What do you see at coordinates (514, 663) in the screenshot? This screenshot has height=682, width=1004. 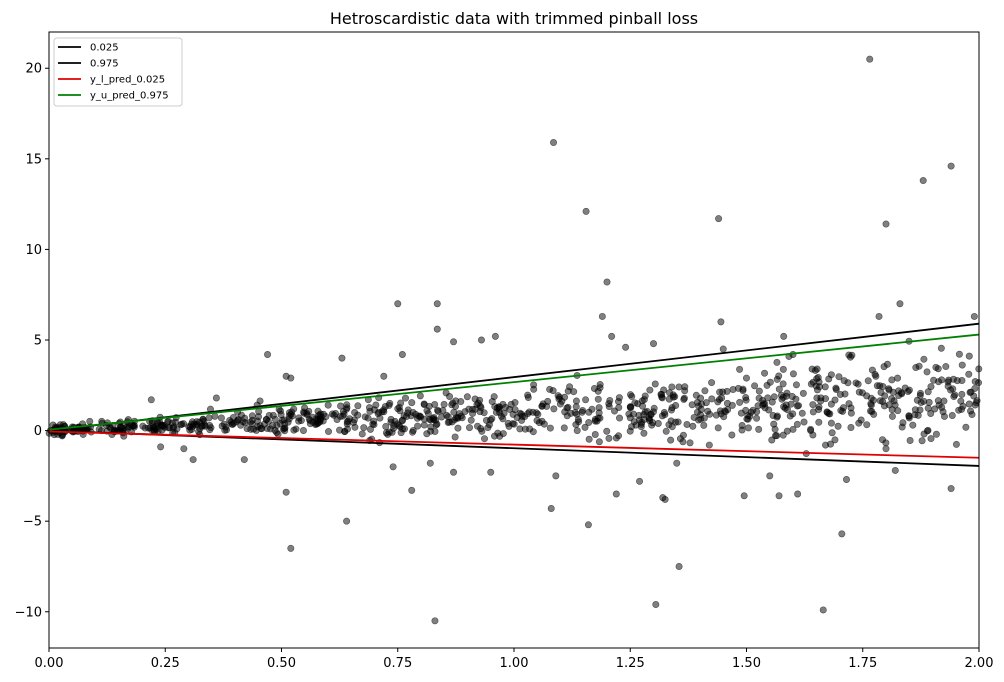 I see `x-tick-label: 1.00` at bounding box center [514, 663].